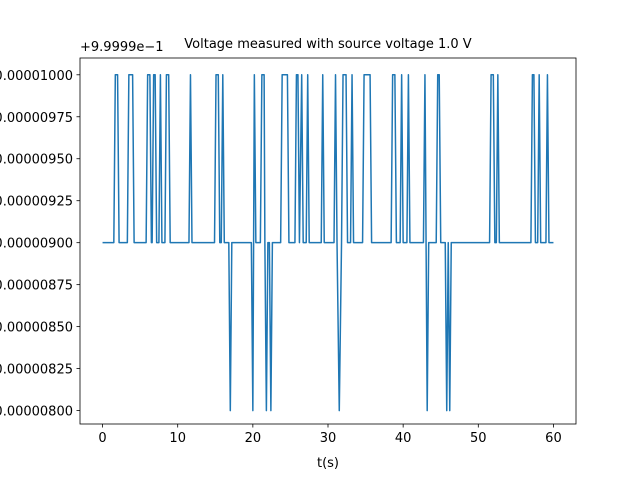 This screenshot has height=480, width=640. What do you see at coordinates (177, 438) in the screenshot?
I see `x-tick-label: 10` at bounding box center [177, 438].